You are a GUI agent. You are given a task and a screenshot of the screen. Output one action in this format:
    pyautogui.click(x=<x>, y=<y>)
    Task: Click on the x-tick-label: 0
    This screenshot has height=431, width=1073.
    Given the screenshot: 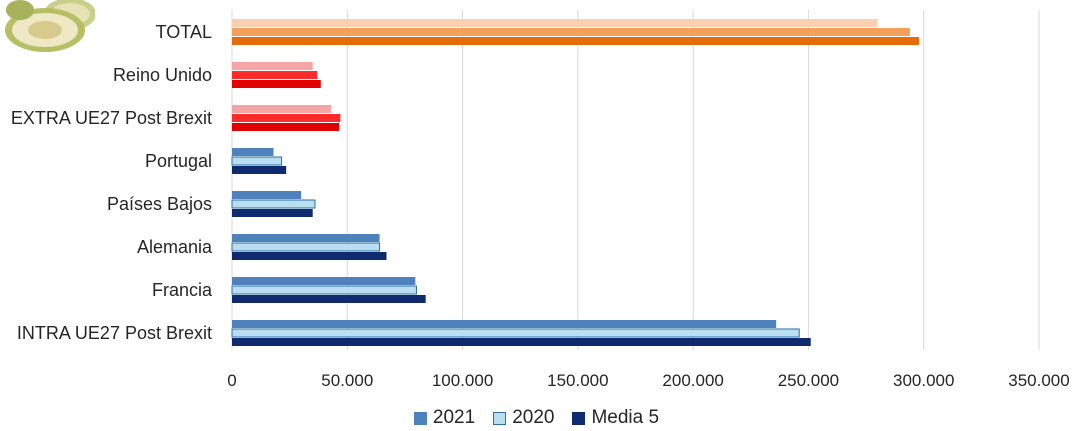 What is the action you would take?
    pyautogui.click(x=231, y=380)
    